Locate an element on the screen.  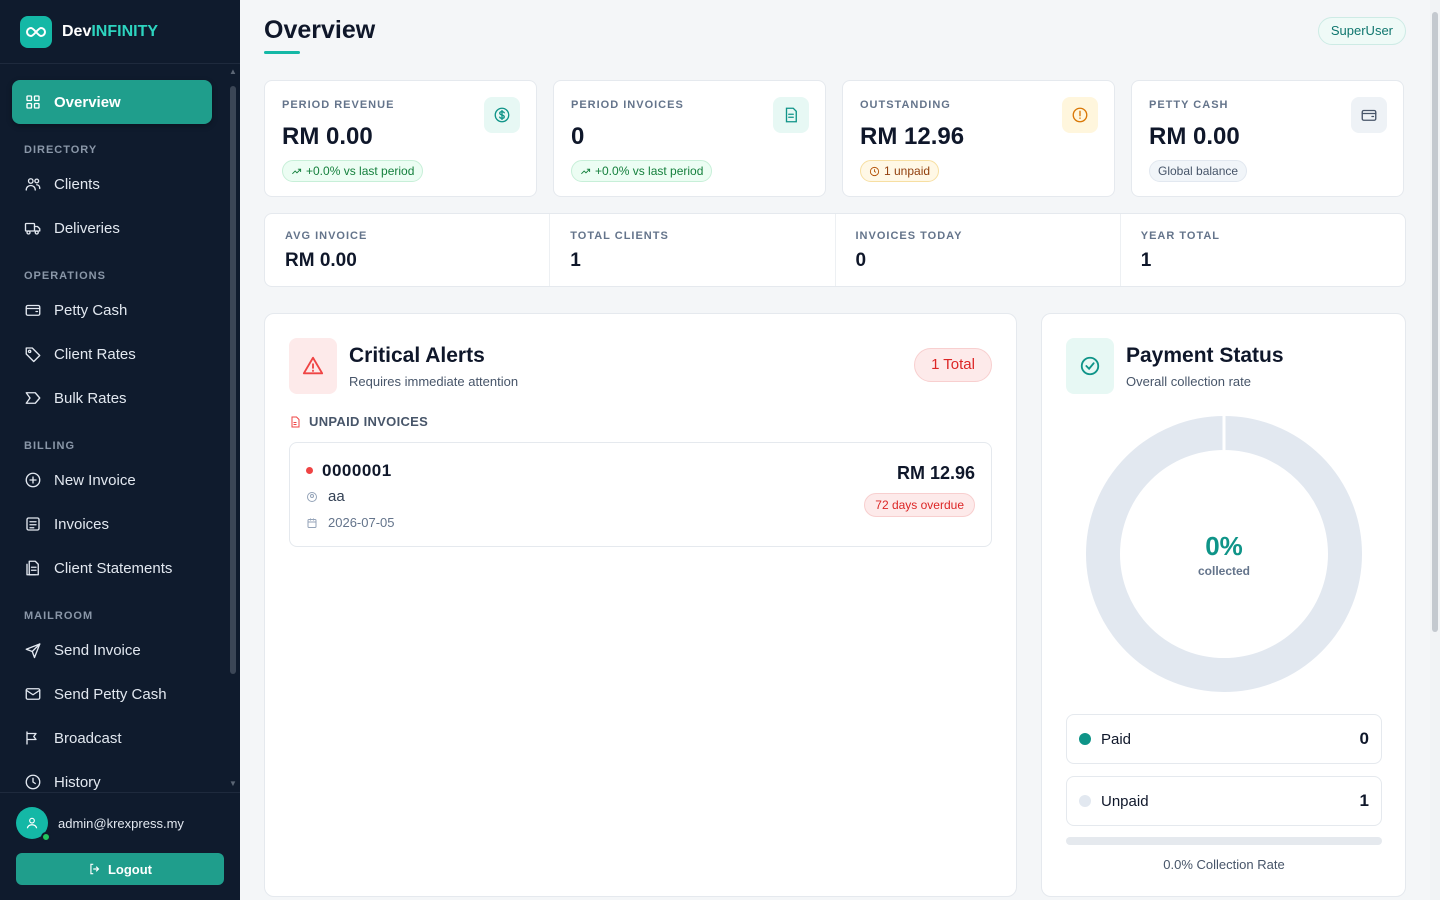
sidebar-item-history: History is located at coordinates (112, 776).